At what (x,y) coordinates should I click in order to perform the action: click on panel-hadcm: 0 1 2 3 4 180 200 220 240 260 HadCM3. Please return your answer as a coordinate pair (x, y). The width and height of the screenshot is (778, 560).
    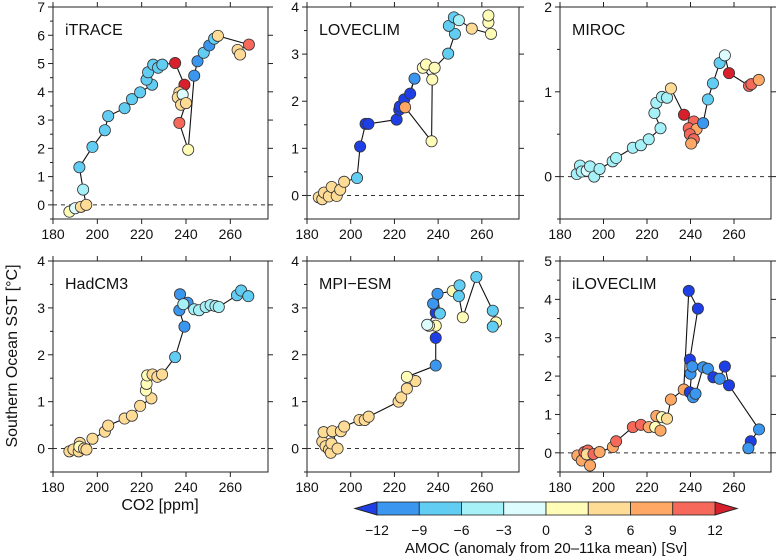
    Looking at the image, I should click on (155, 374).